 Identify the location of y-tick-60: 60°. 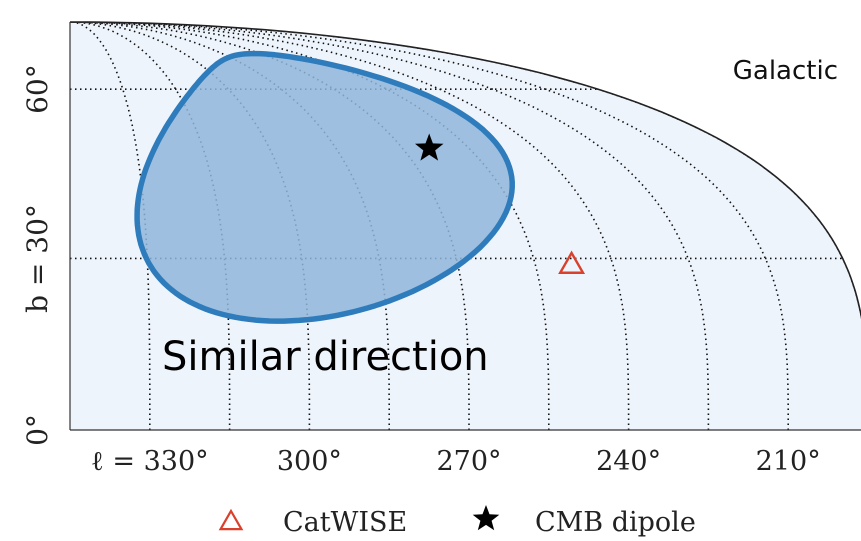
(37, 89).